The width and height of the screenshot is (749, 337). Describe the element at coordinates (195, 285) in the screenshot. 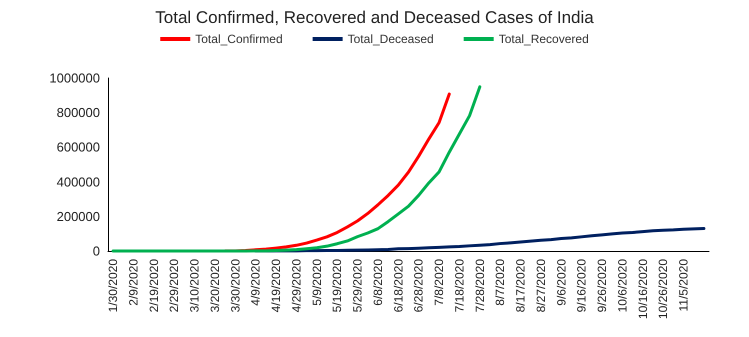

I see `x-tick-label: 3/10/2020` at that location.